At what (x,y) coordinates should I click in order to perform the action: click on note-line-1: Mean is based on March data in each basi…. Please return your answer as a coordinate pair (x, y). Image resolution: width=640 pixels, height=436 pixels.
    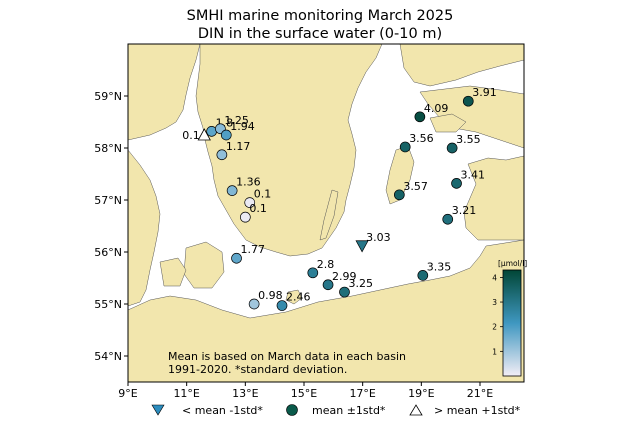
    Looking at the image, I should click on (287, 356).